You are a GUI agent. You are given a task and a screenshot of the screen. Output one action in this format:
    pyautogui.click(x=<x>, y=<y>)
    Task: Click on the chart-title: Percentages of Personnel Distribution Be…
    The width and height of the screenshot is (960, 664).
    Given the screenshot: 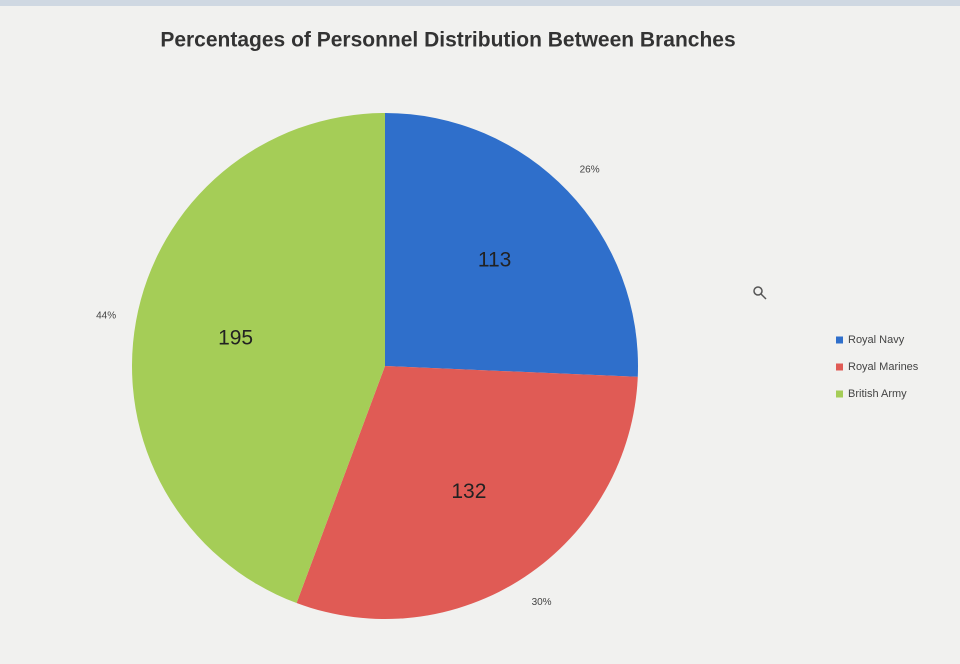 What is the action you would take?
    pyautogui.click(x=447, y=40)
    